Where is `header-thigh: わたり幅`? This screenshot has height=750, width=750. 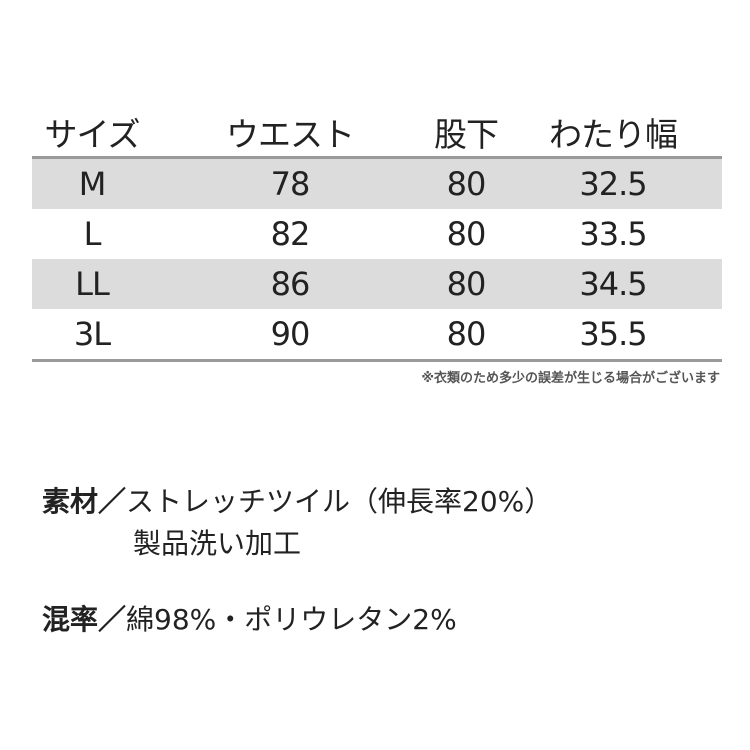 header-thigh: わたり幅 is located at coordinates (613, 134).